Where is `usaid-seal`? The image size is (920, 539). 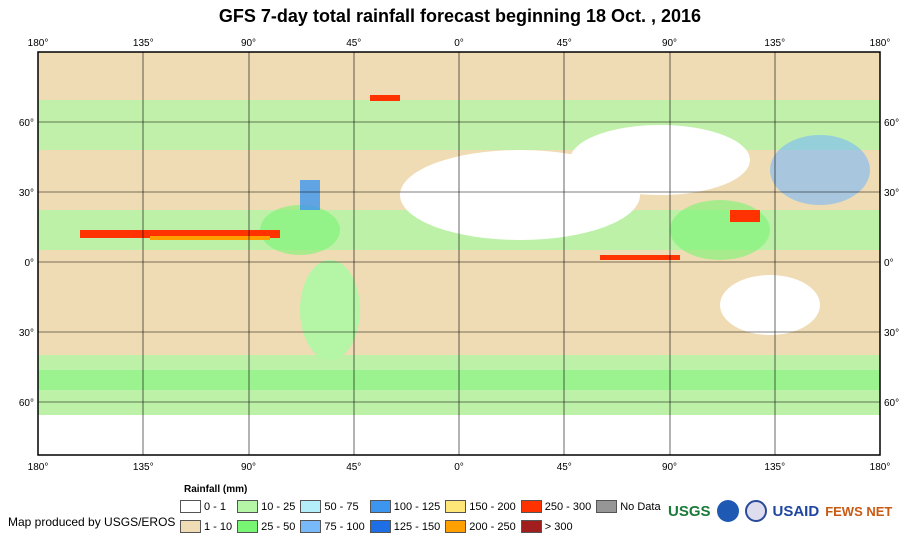
usaid-seal is located at coordinates (755, 511).